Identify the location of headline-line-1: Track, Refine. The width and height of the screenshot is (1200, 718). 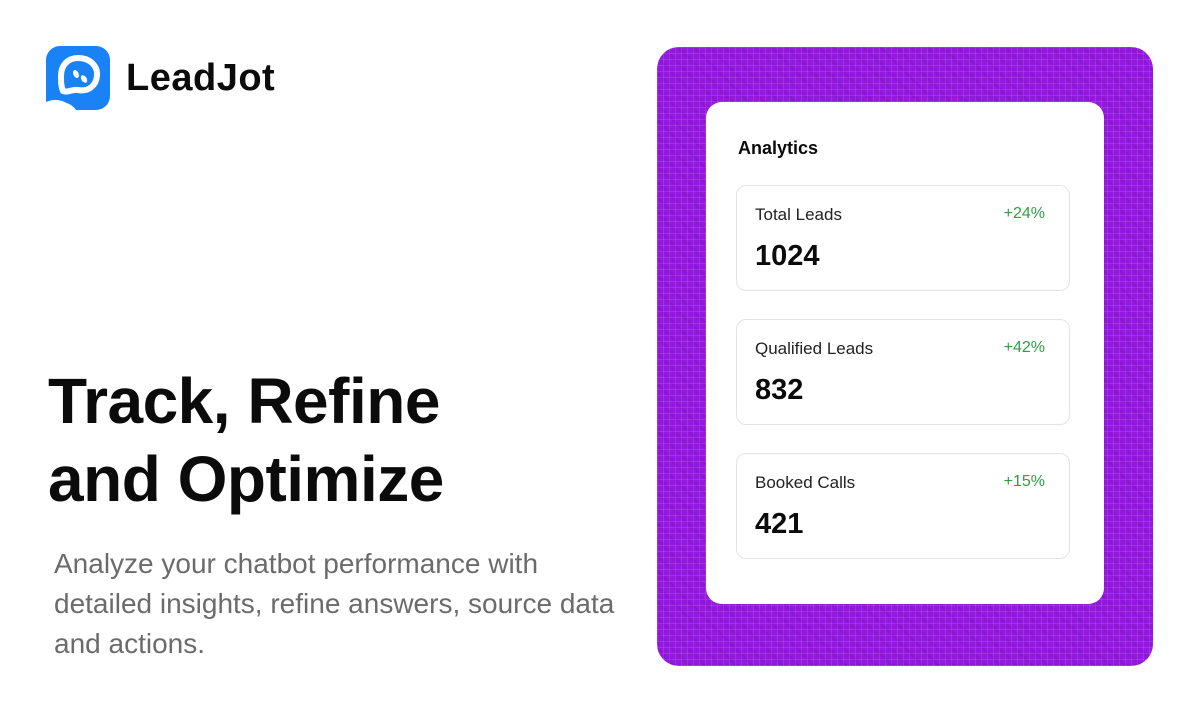
(244, 401).